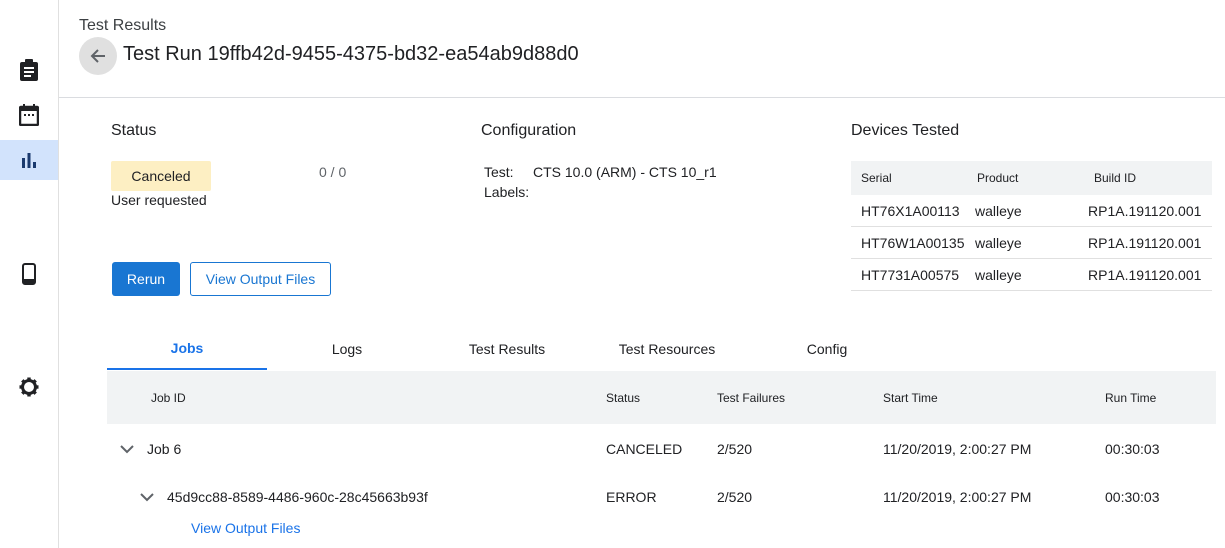 This screenshot has height=548, width=1225. Describe the element at coordinates (123, 25) in the screenshot. I see `breadcrumb: Test Results` at that location.